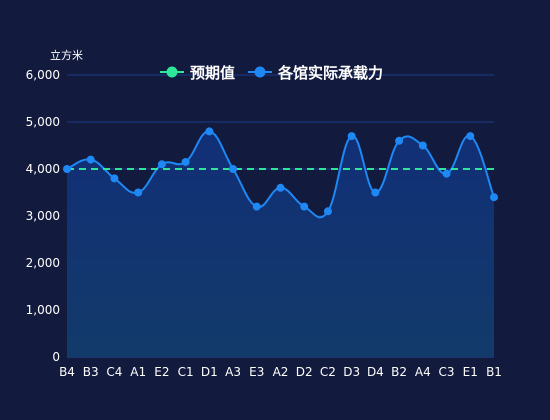  I want to click on x-tick-label: A2, so click(281, 372).